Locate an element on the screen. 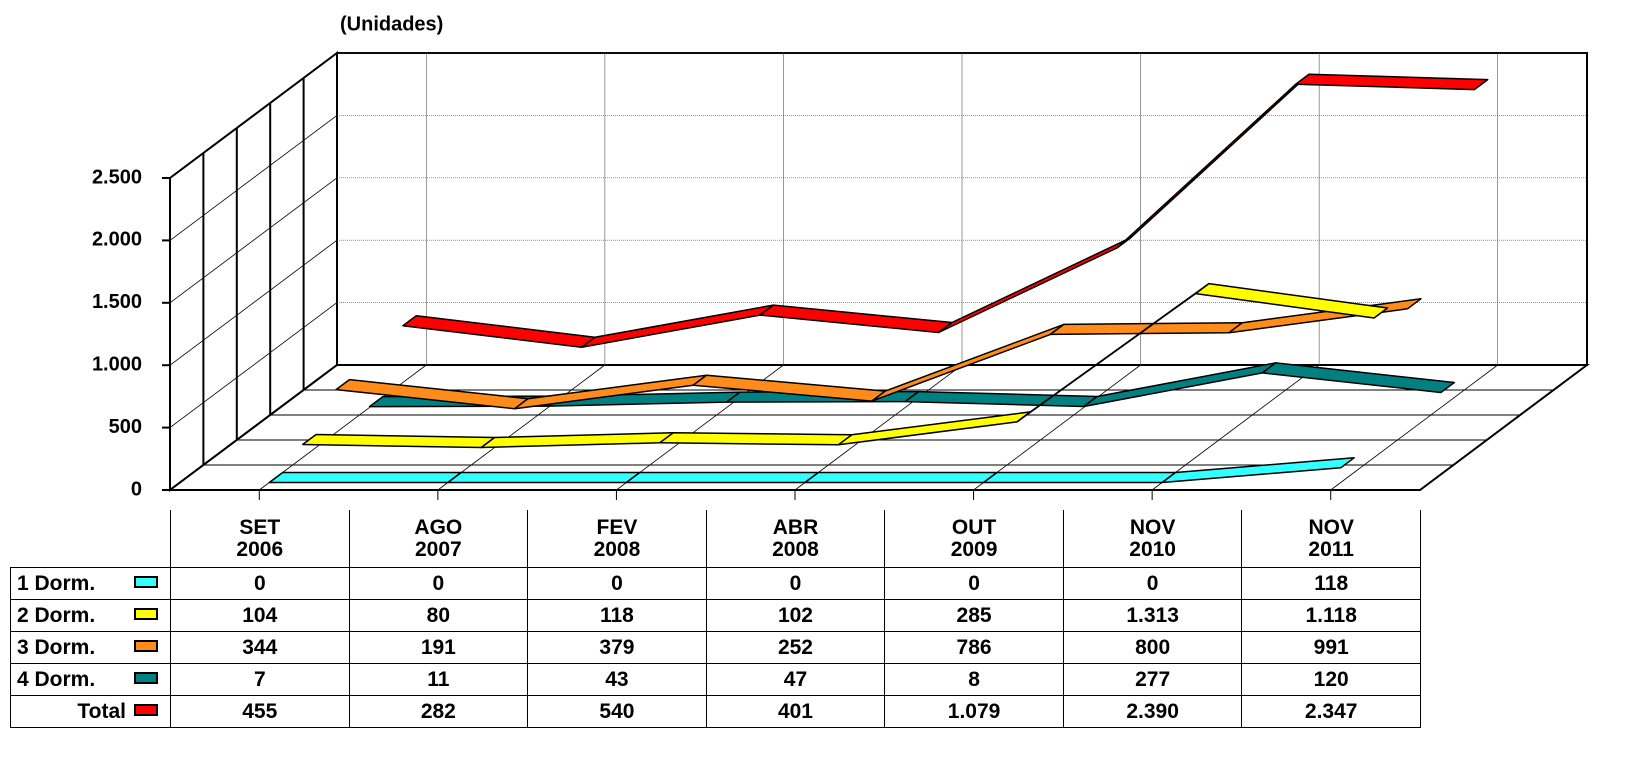 This screenshot has width=1645, height=763. table-value: 344 is located at coordinates (260, 647).